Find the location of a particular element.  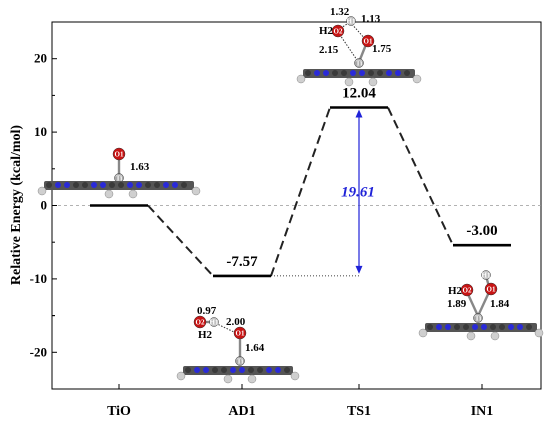

x-tick-label: TiO is located at coordinates (119, 411).